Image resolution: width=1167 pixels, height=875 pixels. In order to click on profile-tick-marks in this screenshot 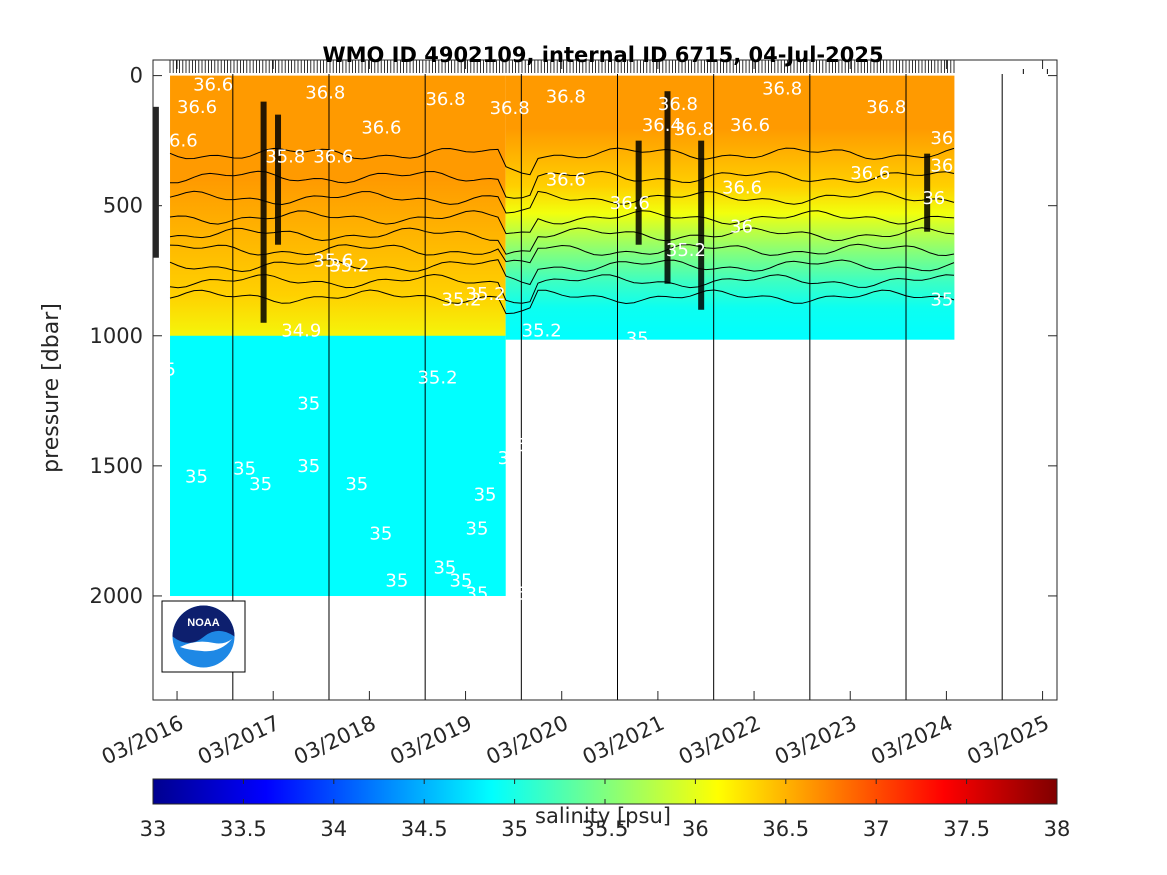, I will do `click(562, 66)`.